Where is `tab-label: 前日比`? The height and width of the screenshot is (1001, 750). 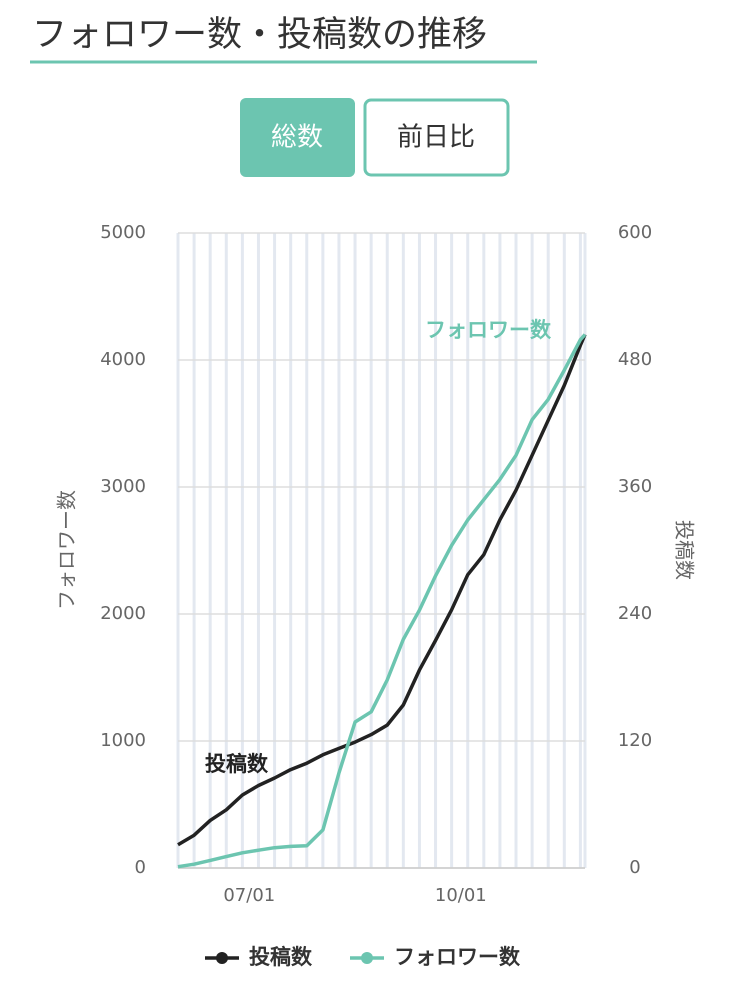 tab-label: 前日比 is located at coordinates (436, 138).